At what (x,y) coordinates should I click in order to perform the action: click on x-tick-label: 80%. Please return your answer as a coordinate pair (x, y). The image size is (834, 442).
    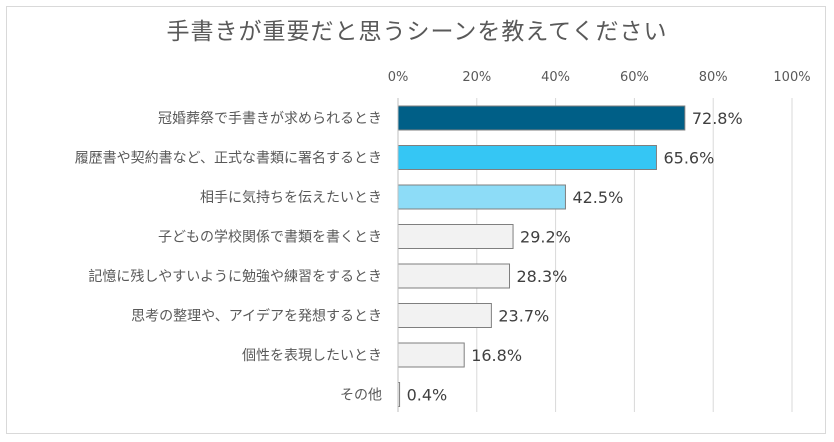
    Looking at the image, I should click on (713, 77).